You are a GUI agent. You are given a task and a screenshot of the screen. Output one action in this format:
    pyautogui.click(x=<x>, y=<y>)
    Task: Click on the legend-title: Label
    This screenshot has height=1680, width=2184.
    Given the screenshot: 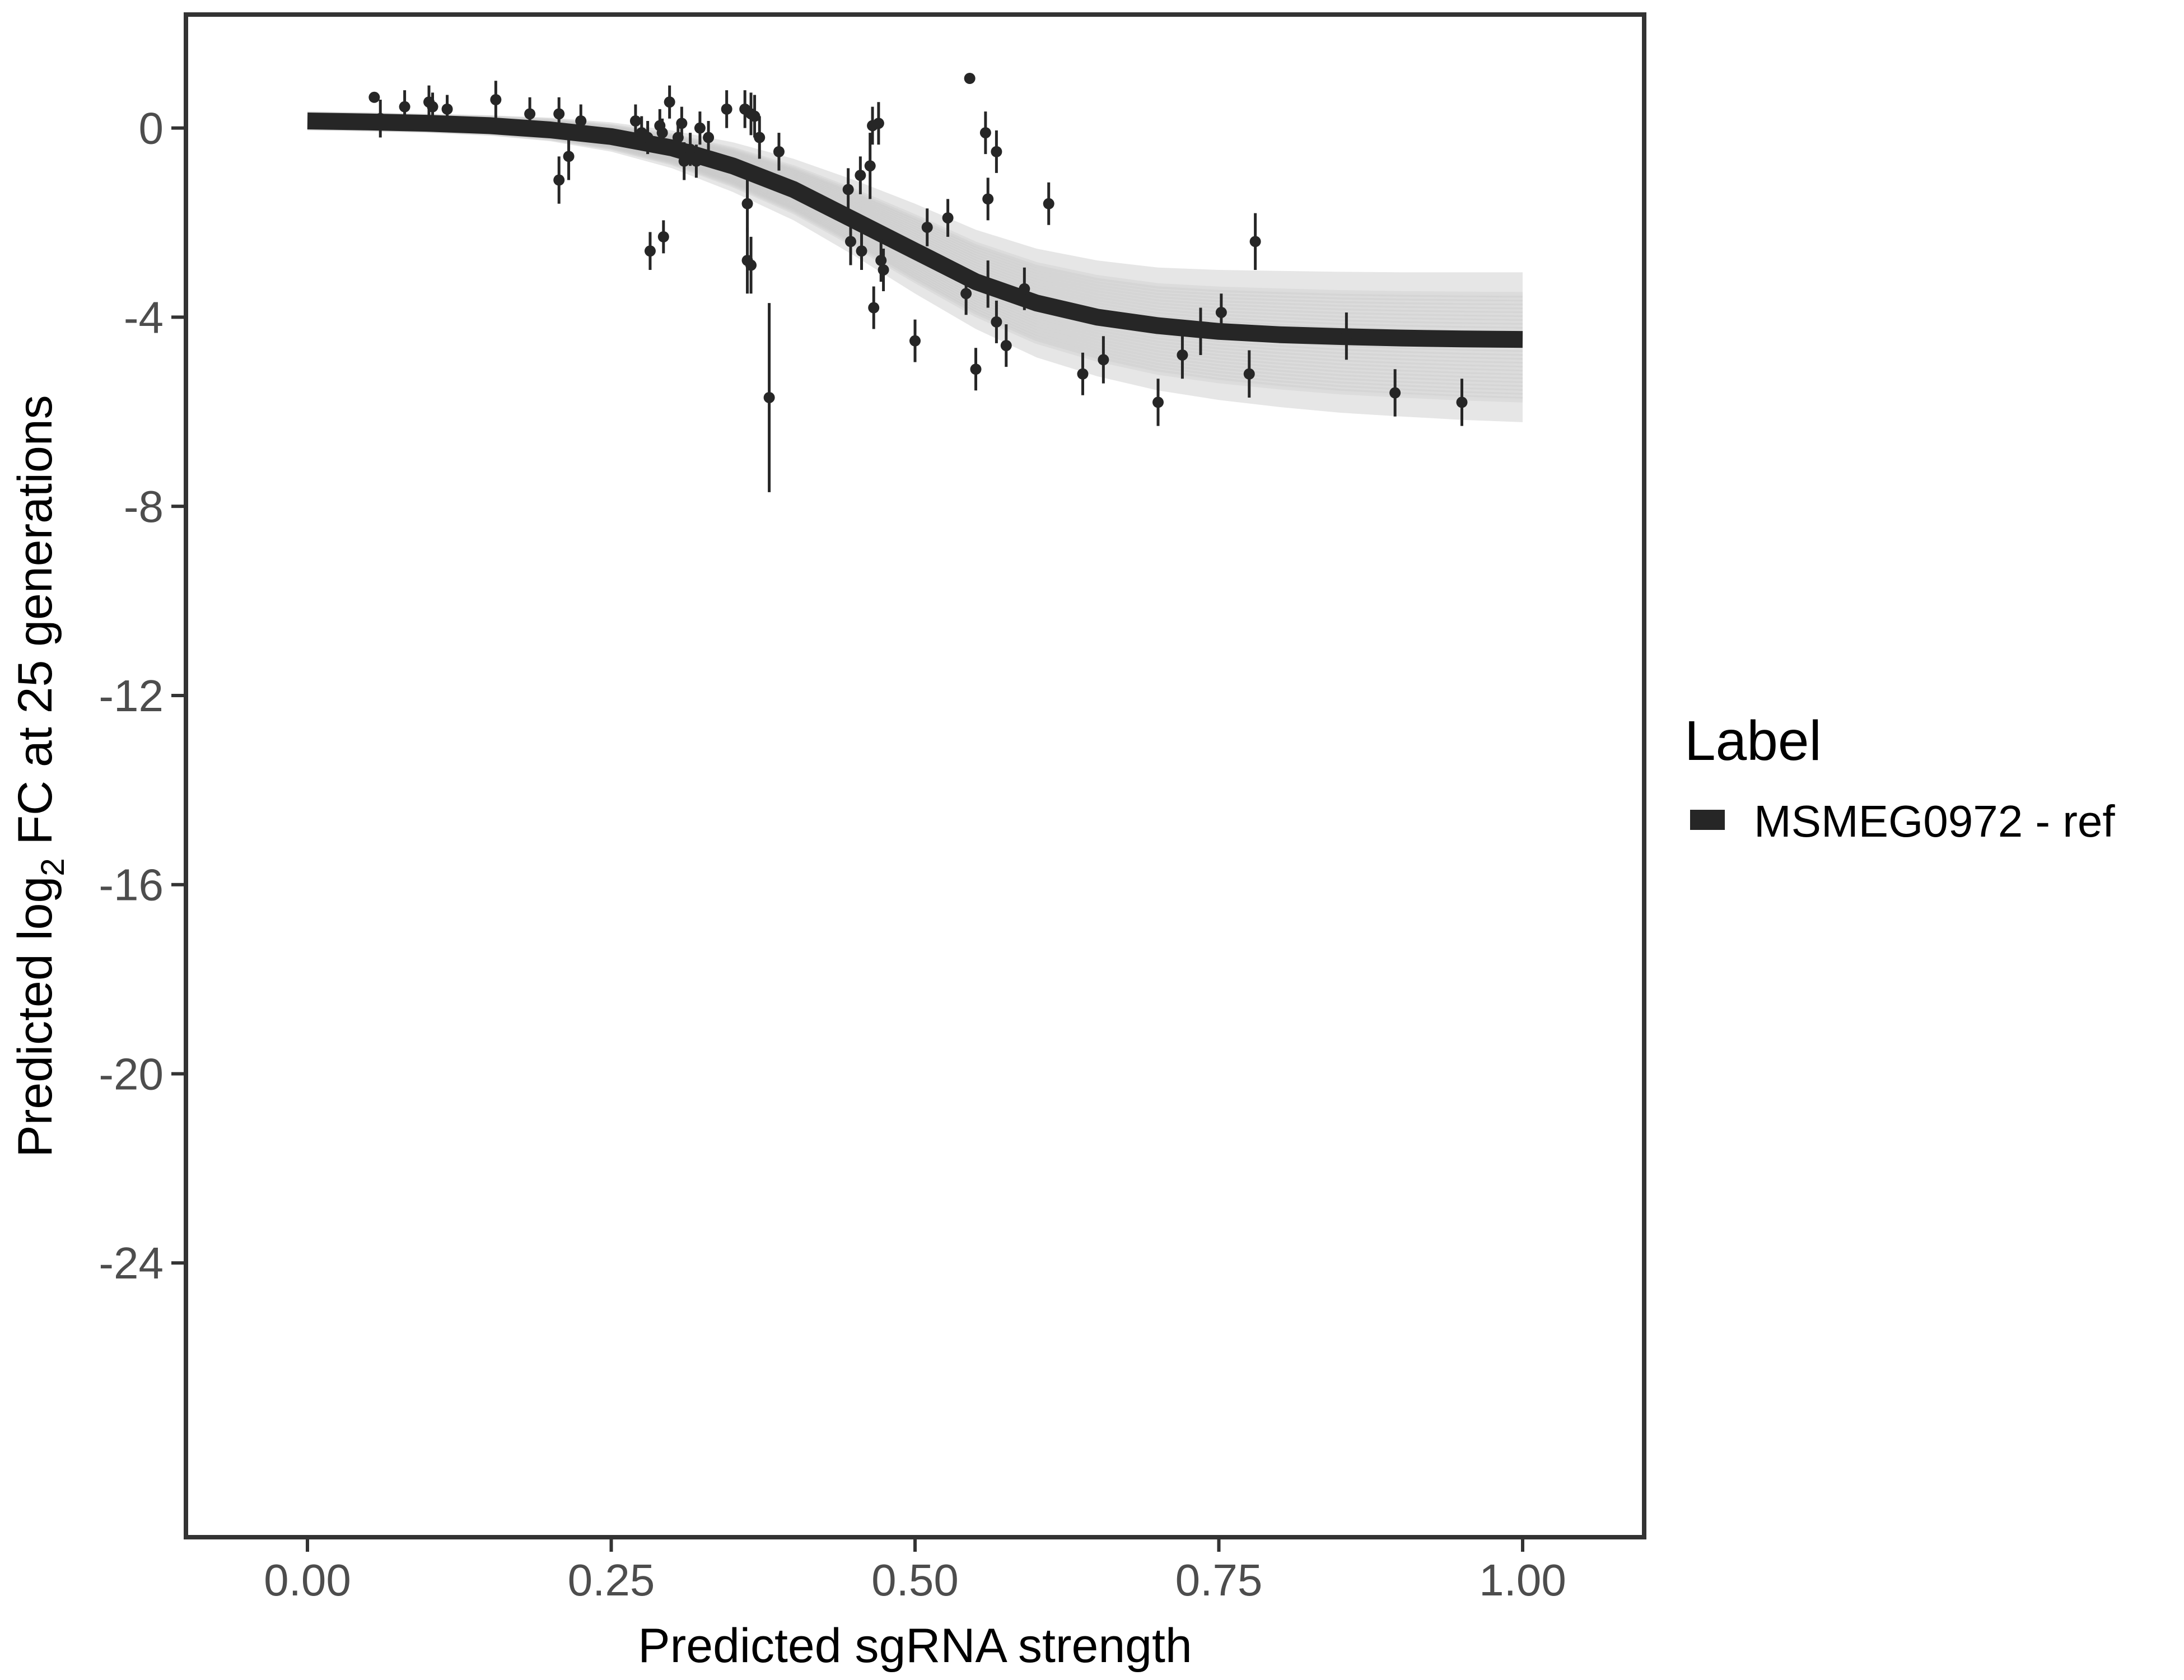 What is the action you would take?
    pyautogui.click(x=1753, y=741)
    